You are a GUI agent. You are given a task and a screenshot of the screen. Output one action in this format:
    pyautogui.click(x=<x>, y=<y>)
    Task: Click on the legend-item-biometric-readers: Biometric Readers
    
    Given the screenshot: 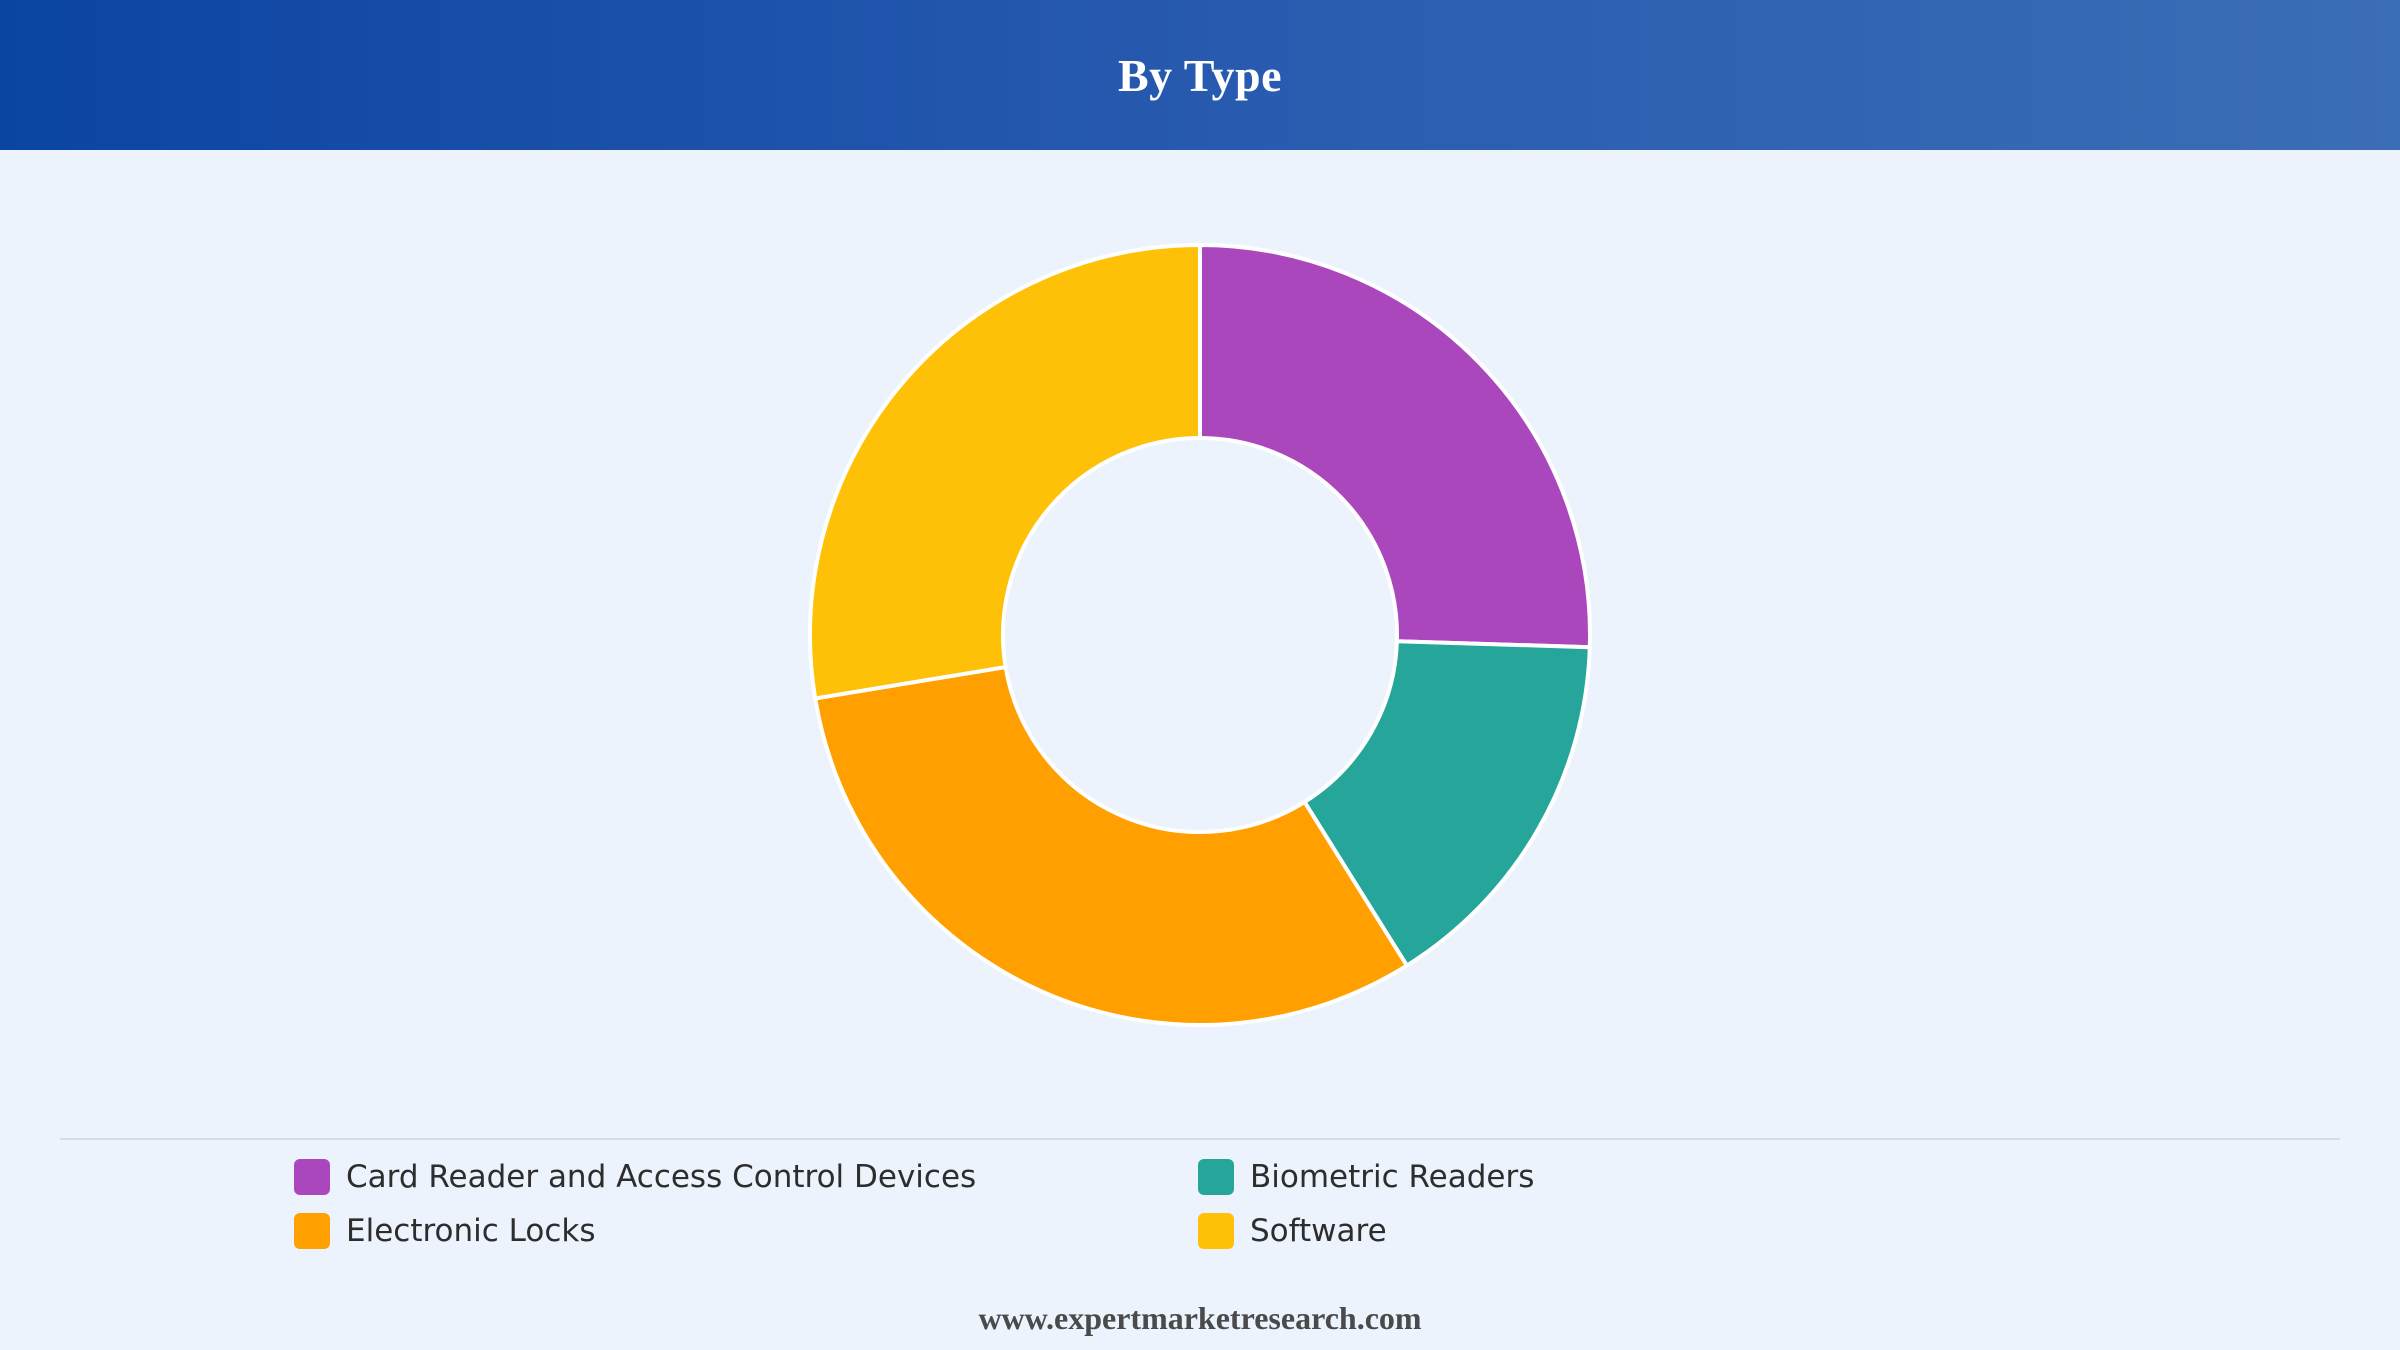 What is the action you would take?
    pyautogui.click(x=1446, y=1177)
    